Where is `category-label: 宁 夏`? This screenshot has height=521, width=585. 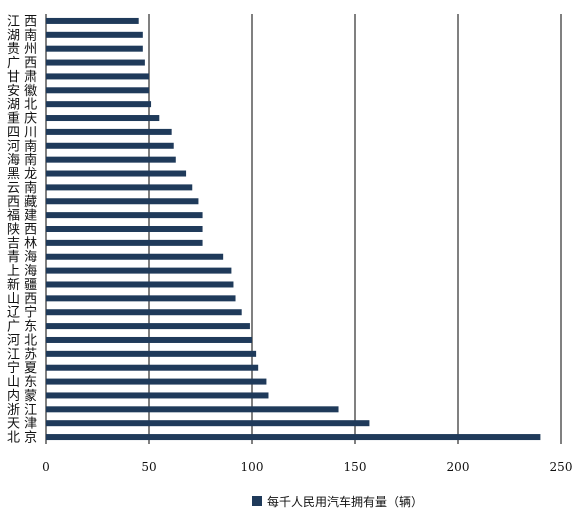 category-label: 宁 夏 is located at coordinates (22, 368).